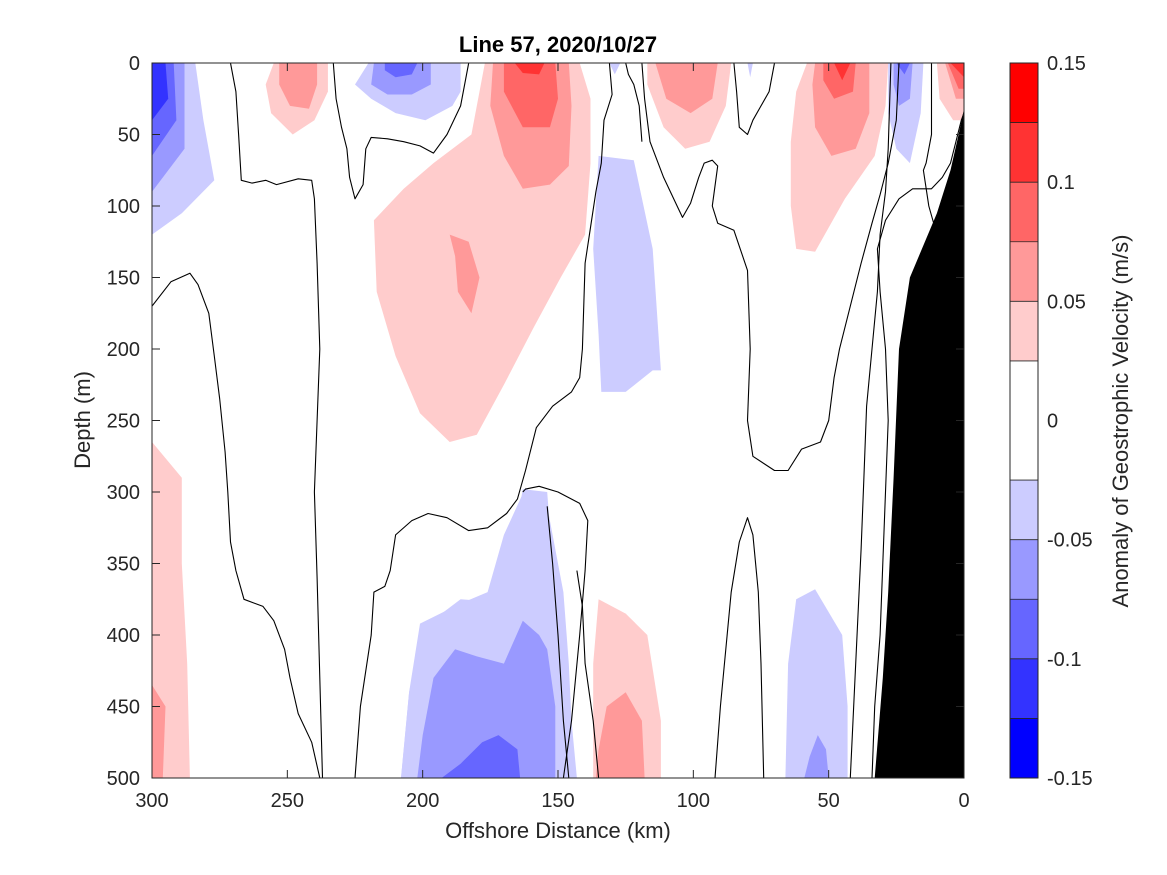  I want to click on y-tick-label: 250, so click(123, 422).